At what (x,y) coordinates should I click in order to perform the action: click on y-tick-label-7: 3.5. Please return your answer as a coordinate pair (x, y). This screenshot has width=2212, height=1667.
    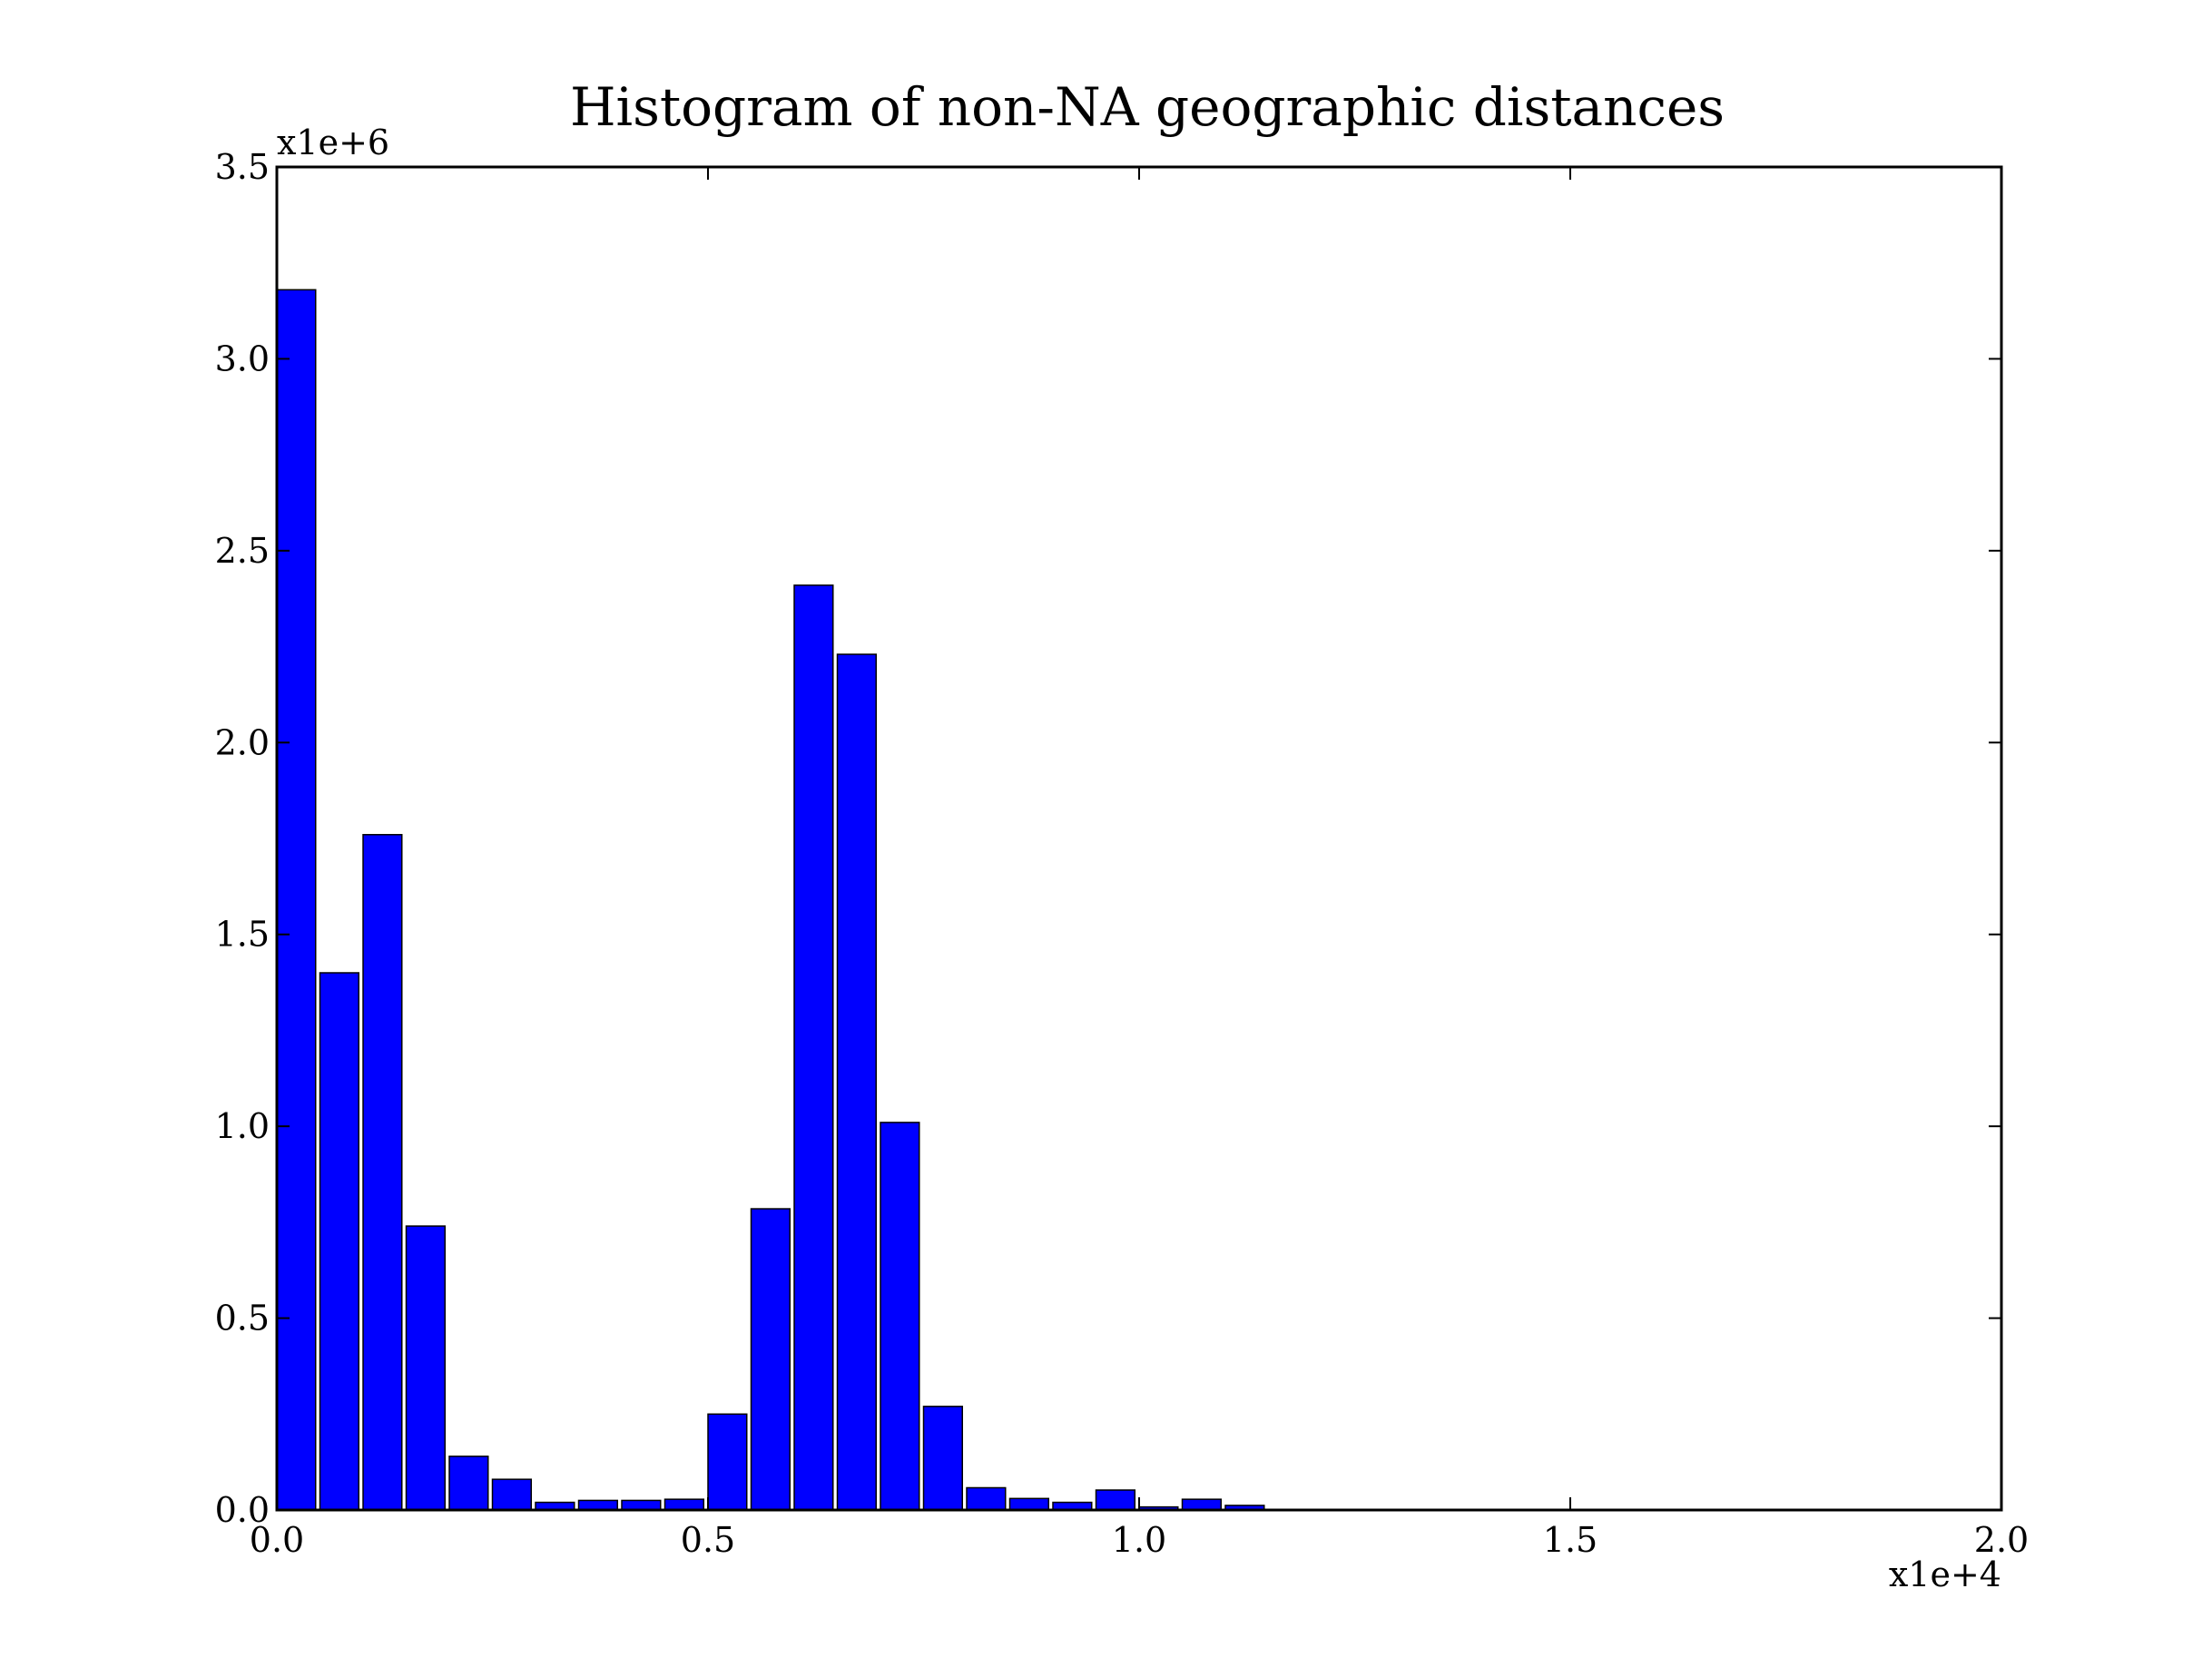
    Looking at the image, I should click on (242, 167).